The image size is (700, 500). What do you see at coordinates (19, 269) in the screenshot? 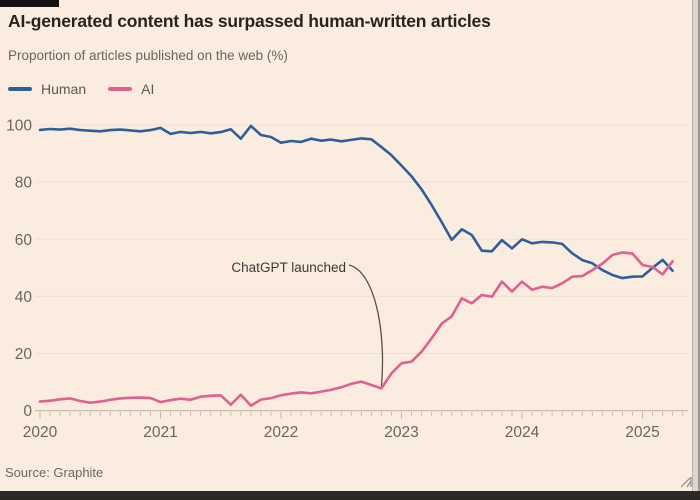
I see `y-axis-labels: 0 20 40 60 80 100` at bounding box center [19, 269].